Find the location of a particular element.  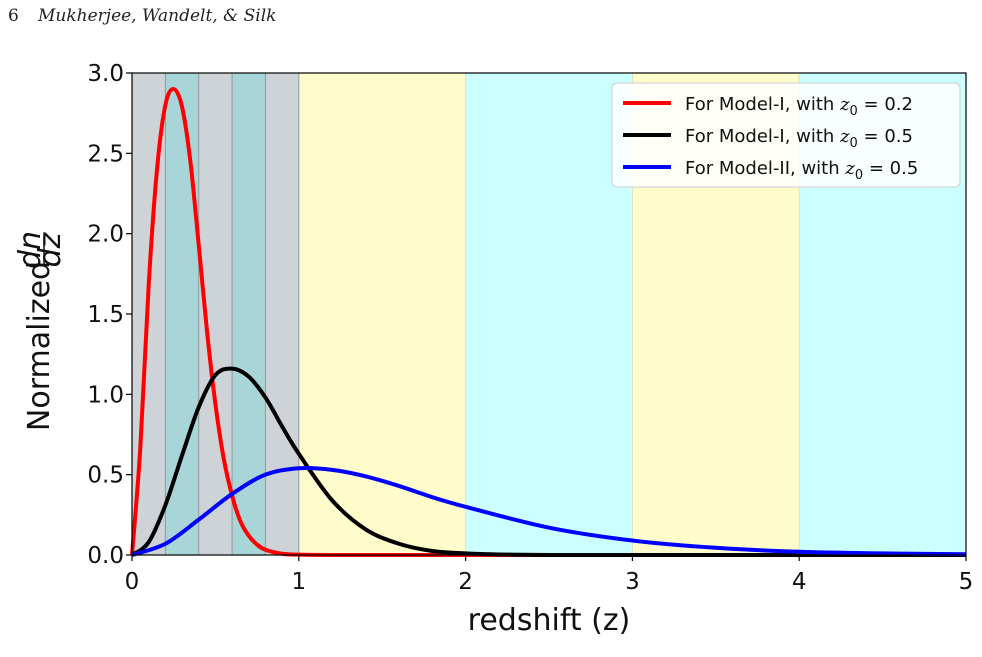

y-axis-label: Normalized dn dz is located at coordinates (40, 331).